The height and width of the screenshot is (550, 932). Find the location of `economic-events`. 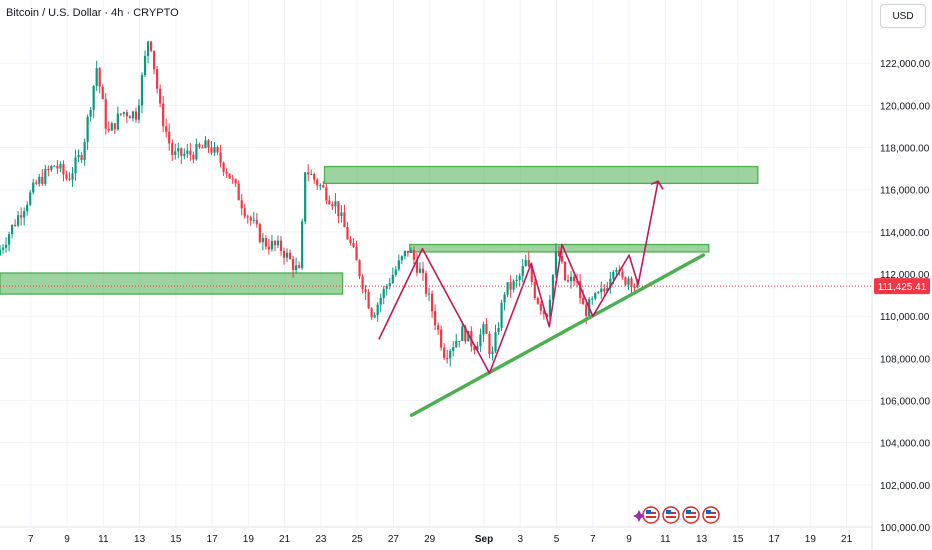

economic-events is located at coordinates (676, 515).